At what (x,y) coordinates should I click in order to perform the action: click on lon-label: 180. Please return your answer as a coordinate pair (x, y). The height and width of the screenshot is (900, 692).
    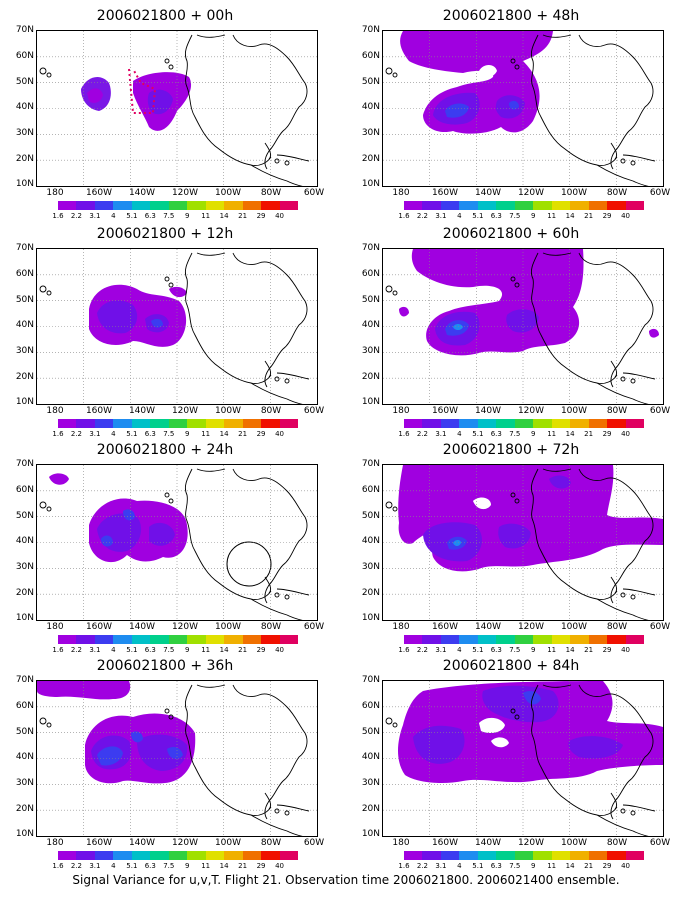
    Looking at the image, I should click on (55, 411).